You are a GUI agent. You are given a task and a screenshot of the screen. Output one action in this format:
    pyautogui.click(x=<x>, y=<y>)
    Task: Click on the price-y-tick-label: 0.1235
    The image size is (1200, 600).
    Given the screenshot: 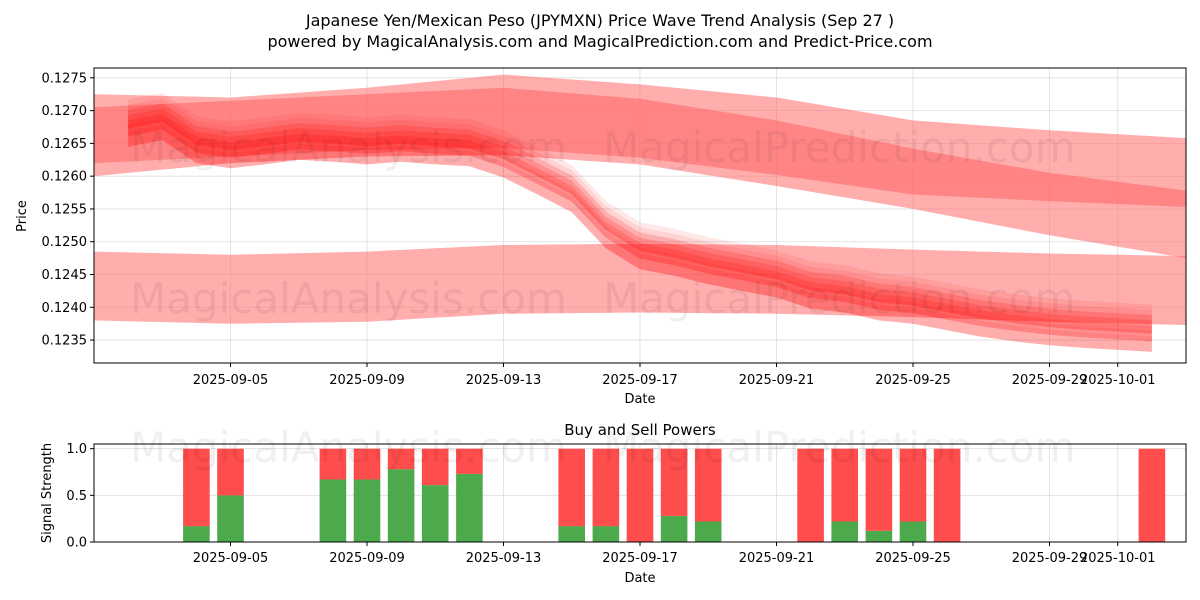 What is the action you would take?
    pyautogui.click(x=65, y=341)
    